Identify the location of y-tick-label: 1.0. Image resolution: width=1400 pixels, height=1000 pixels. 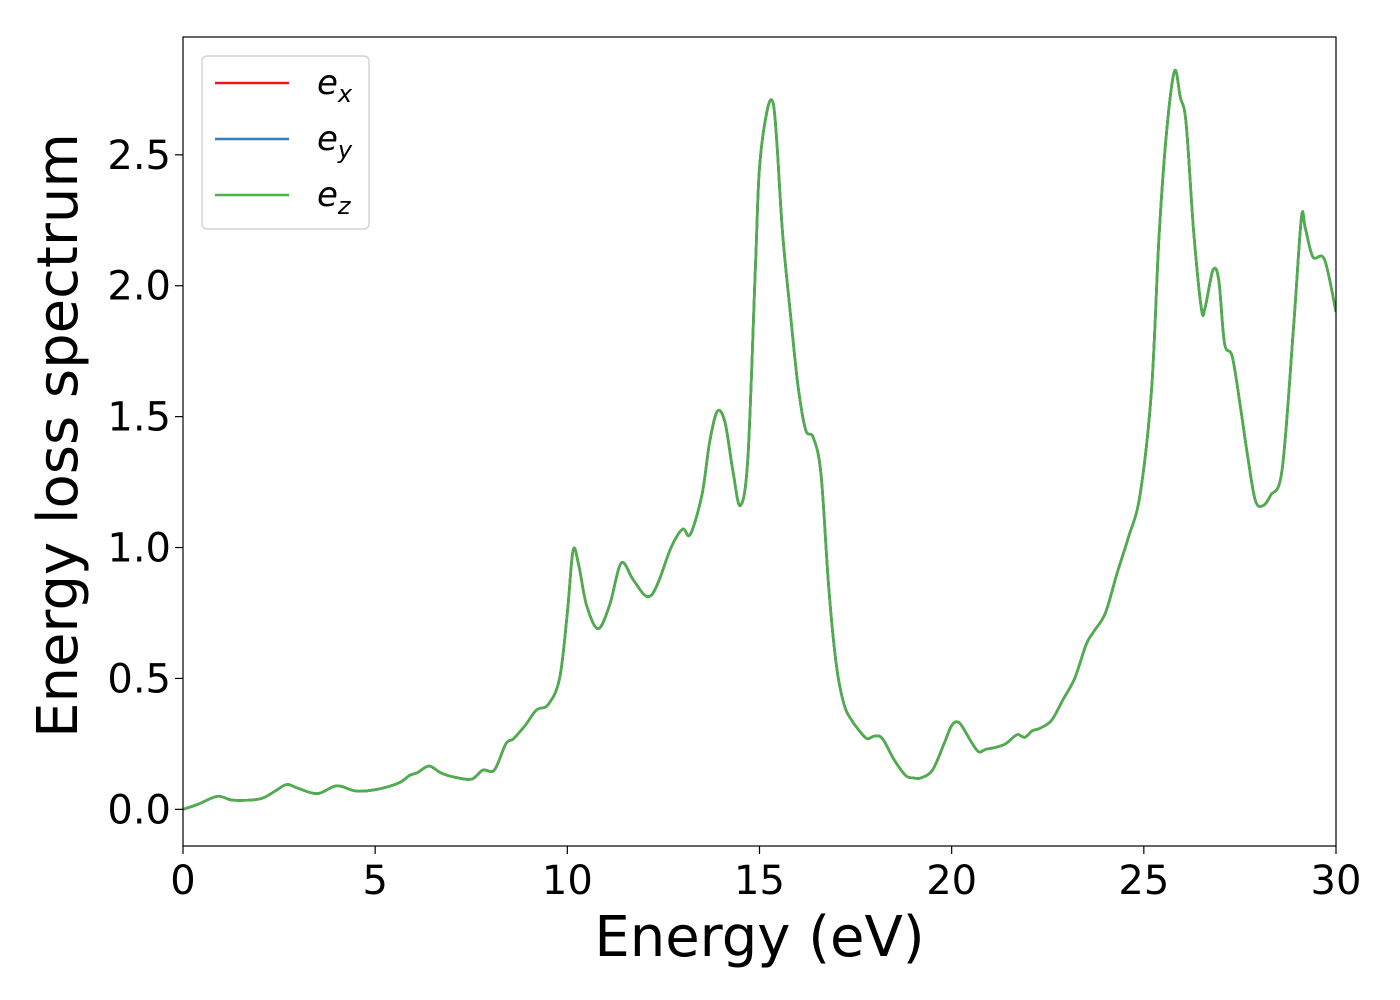
(139, 549).